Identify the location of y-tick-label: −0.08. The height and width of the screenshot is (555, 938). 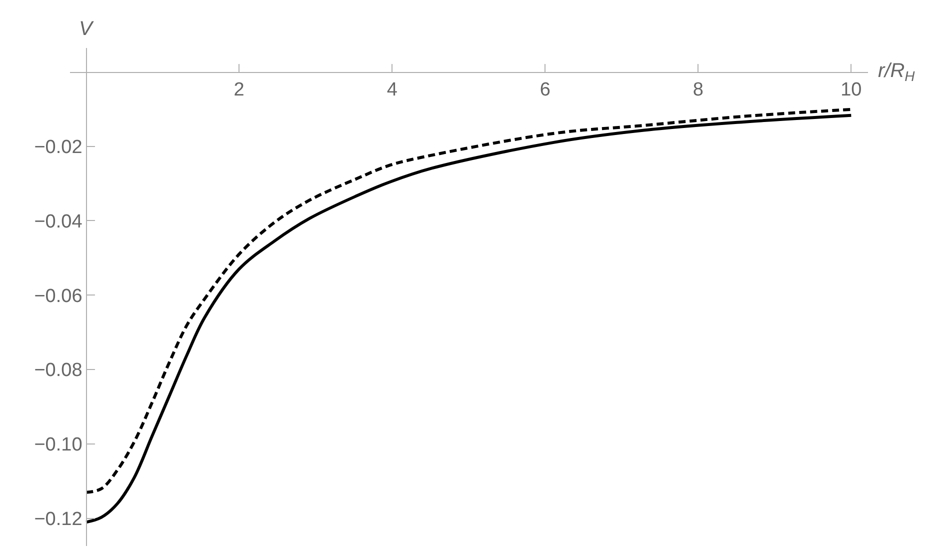
(58, 371).